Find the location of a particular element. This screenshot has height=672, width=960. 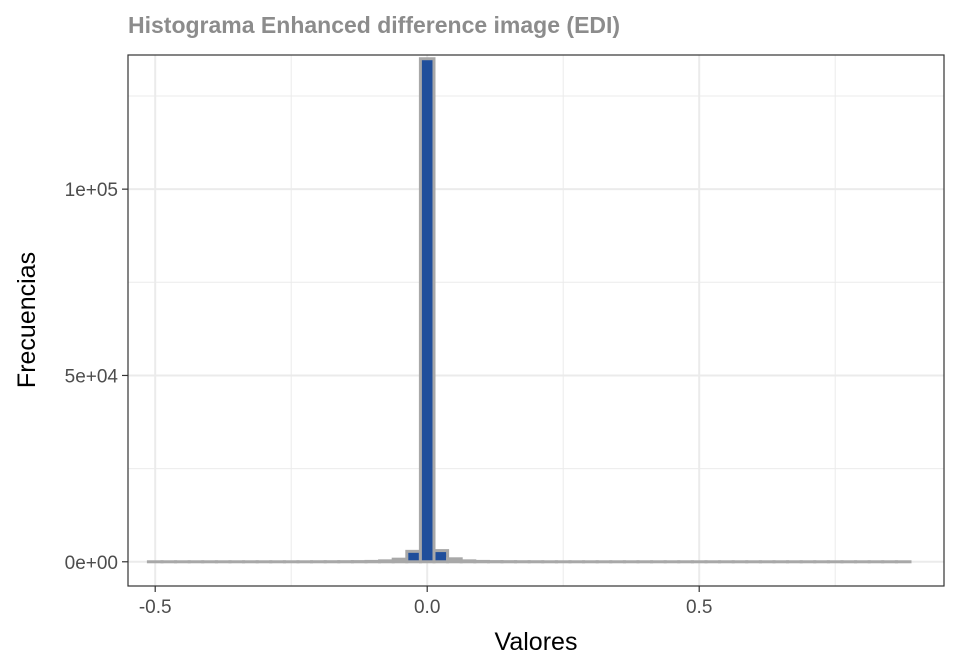

x-axis: -0.5 0.0 0.5 is located at coordinates (425, 602).